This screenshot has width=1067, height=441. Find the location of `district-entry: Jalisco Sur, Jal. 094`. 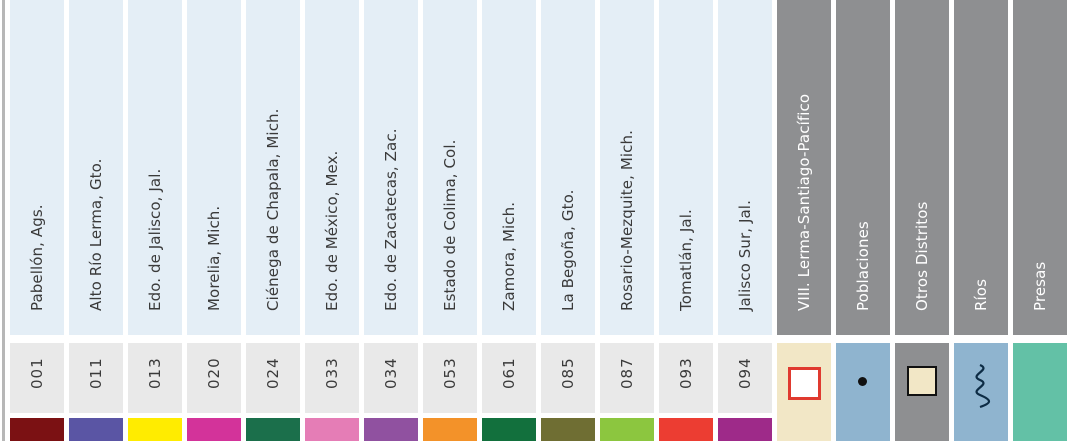

district-entry: Jalisco Sur, Jal. 094 is located at coordinates (745, 220).